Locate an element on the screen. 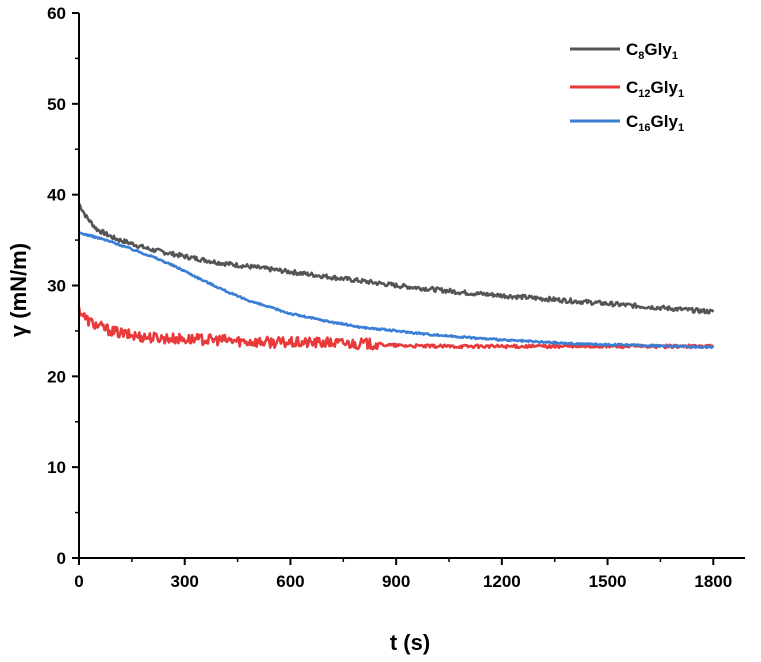 The image size is (761, 662). legend-item-c8gly1: C8Gly1 is located at coordinates (624, 51).